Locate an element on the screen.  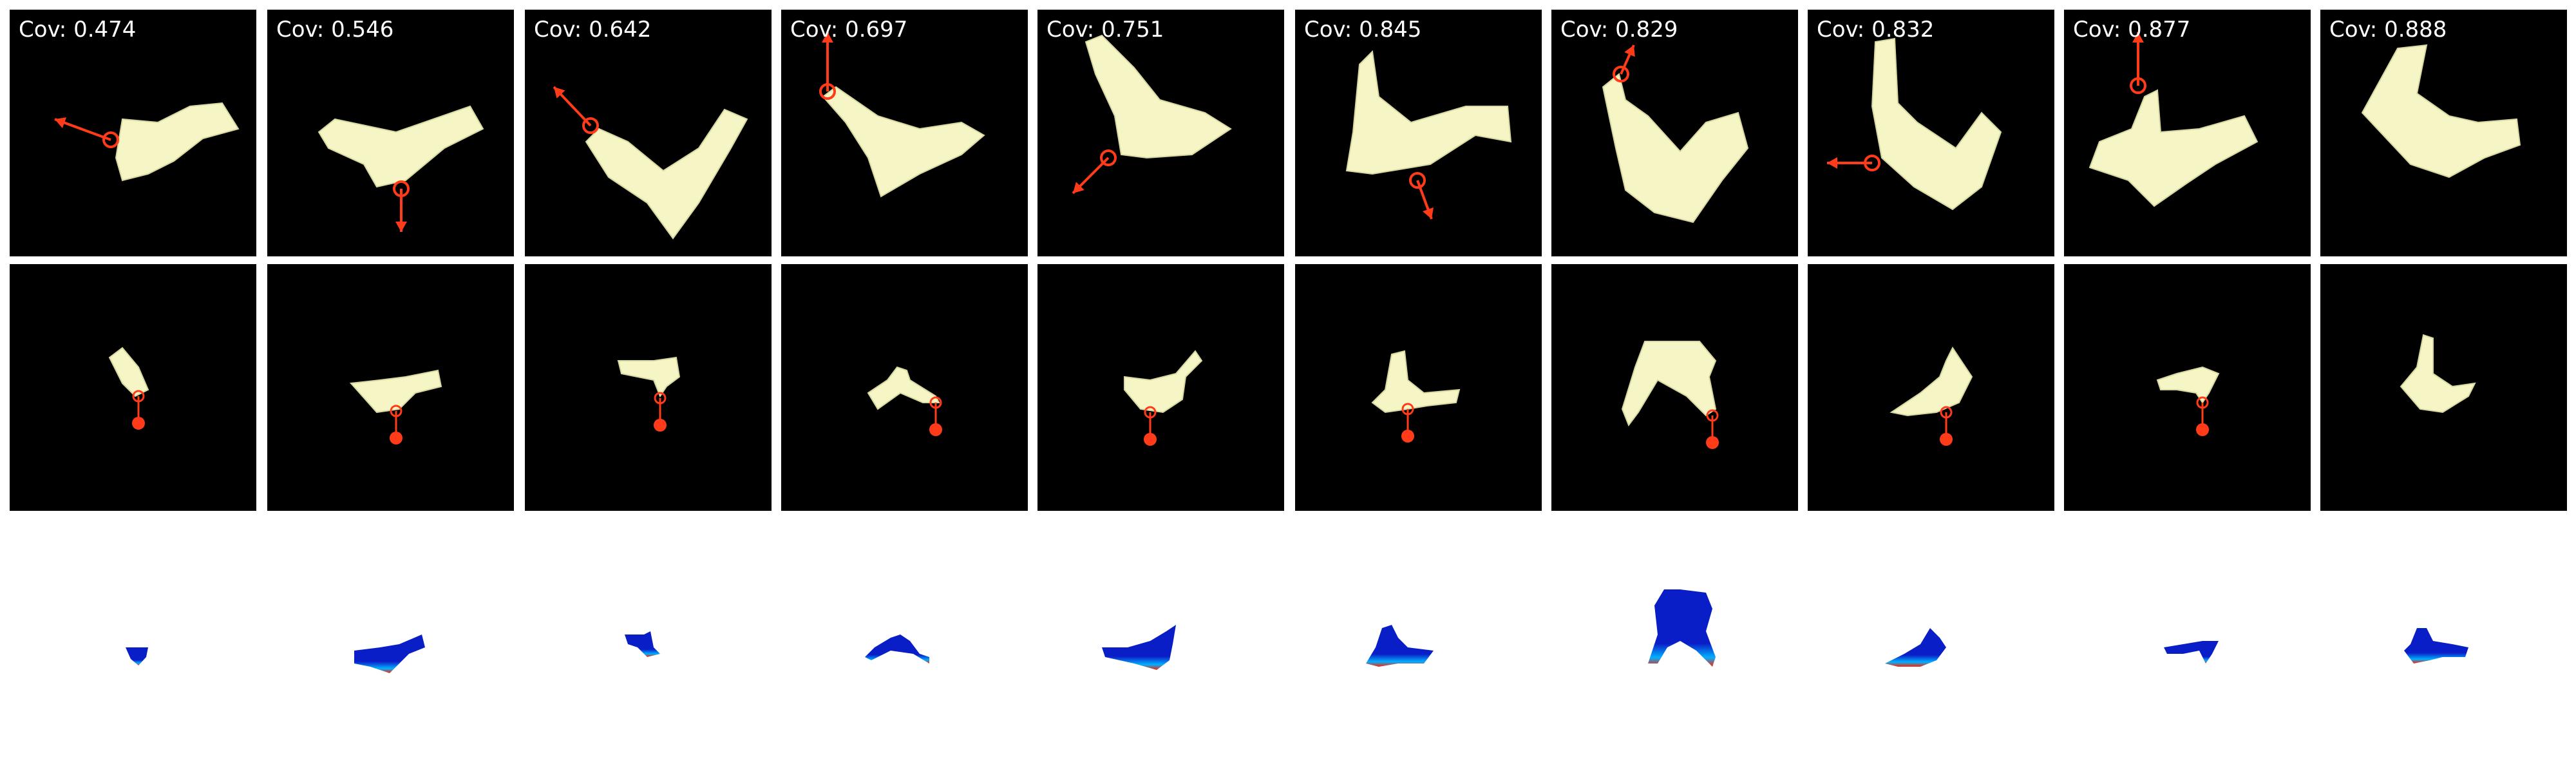
top-view-panel: Cov: 0.642 is located at coordinates (649, 133).